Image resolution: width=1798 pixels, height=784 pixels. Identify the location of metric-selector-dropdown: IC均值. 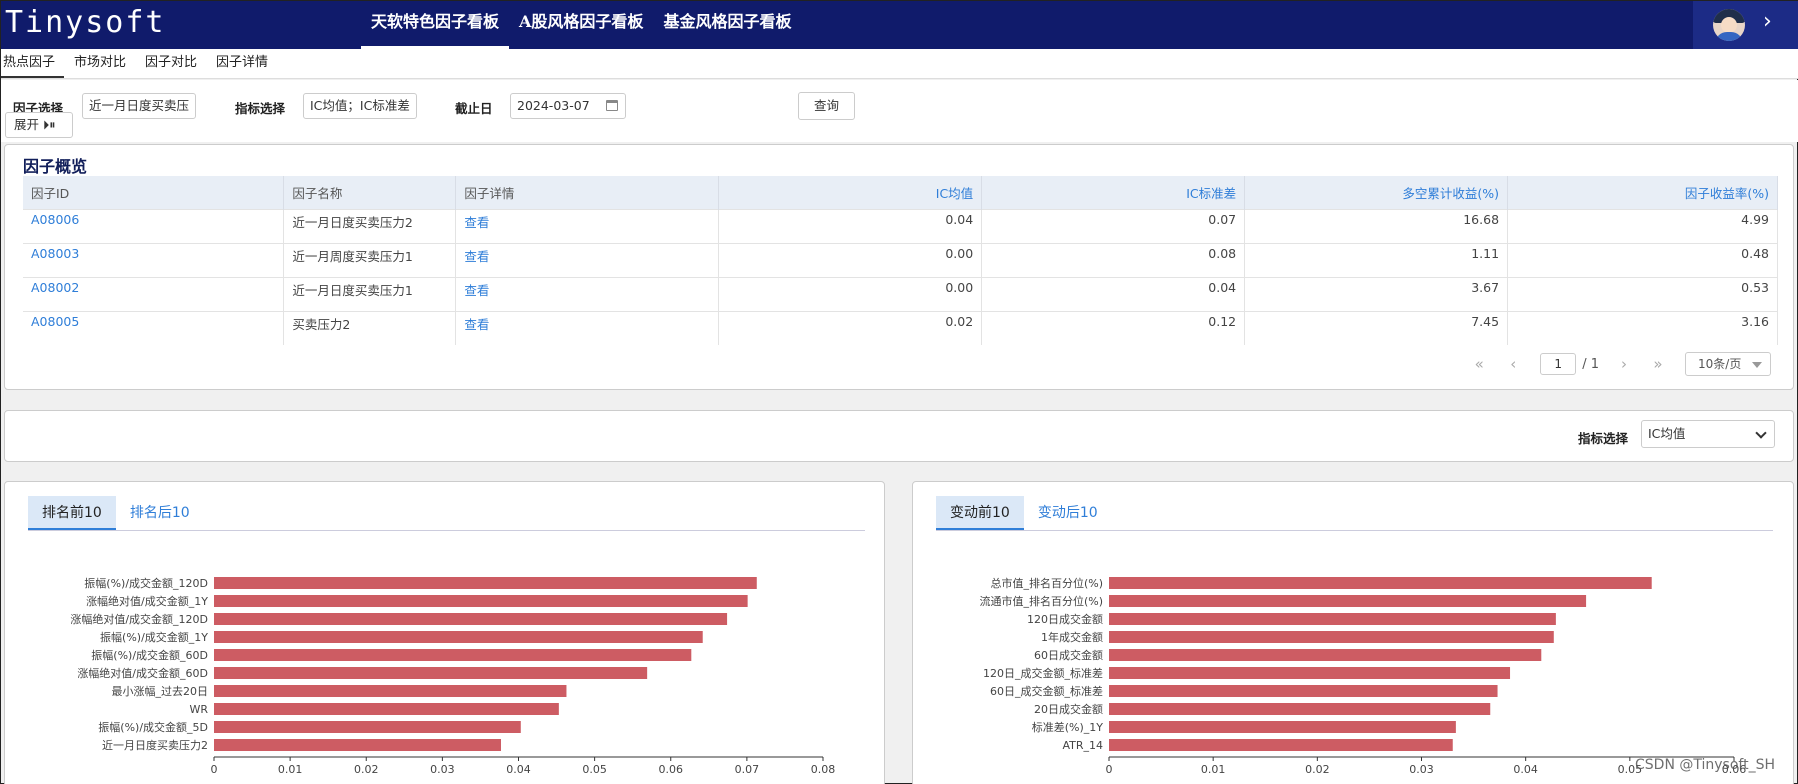
(1708, 434).